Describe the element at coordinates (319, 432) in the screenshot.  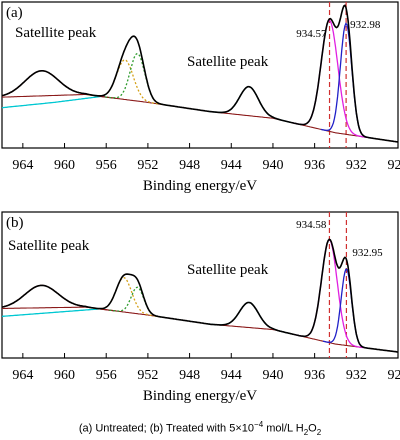
I see `caption-sub2: 2` at that location.